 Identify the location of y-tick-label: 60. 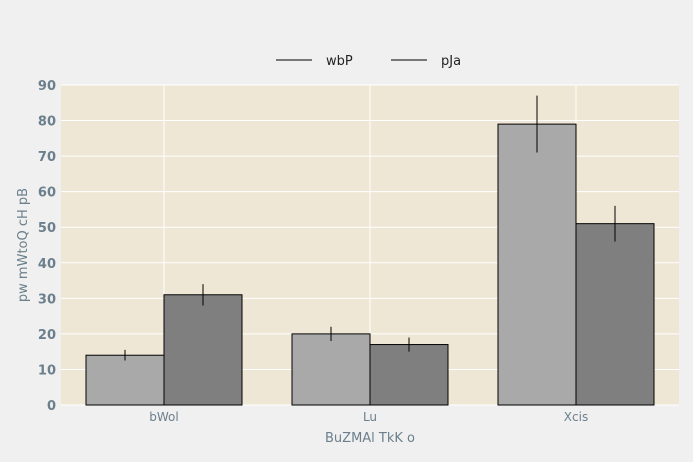
(47, 193).